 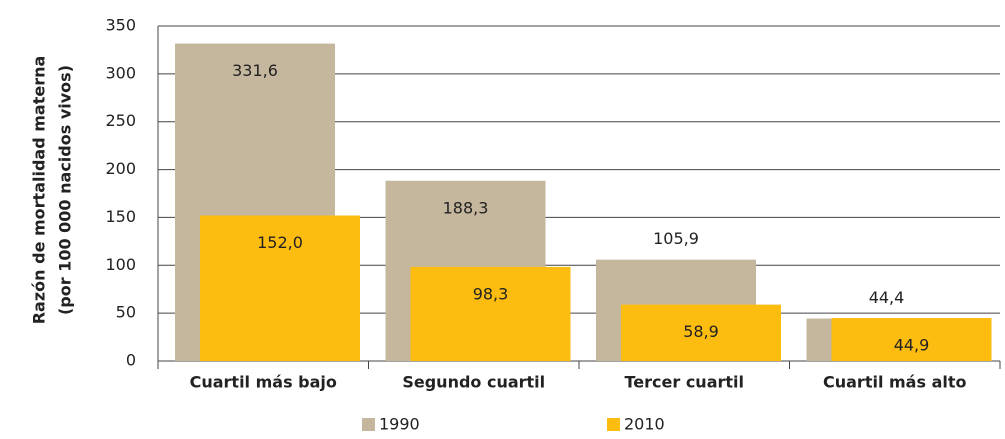 What do you see at coordinates (263, 382) in the screenshot?
I see `x-tick-label: Cuartil más bajo` at bounding box center [263, 382].